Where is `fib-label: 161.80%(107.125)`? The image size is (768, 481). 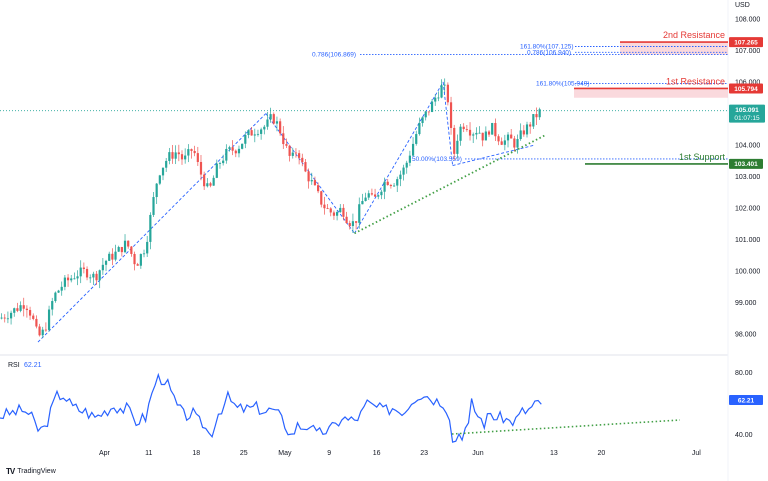 fib-label: 161.80%(107.125) is located at coordinates (547, 47).